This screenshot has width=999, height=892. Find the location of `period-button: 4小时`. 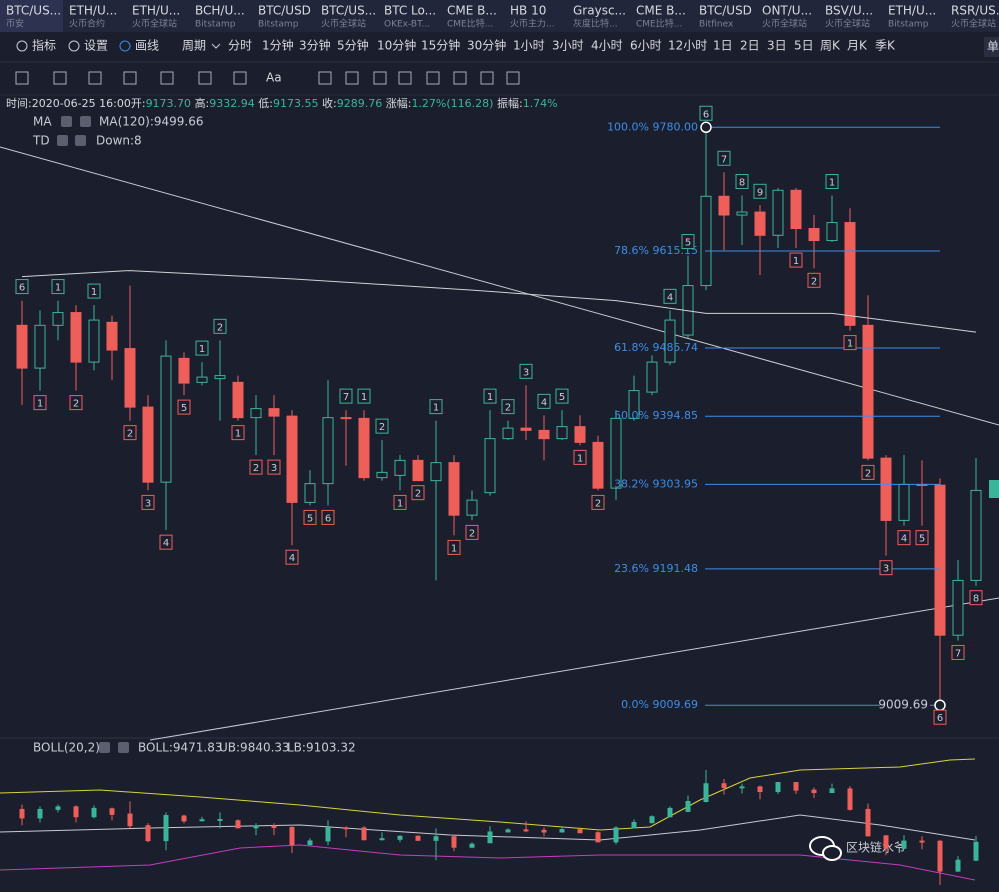

period-button: 4小时 is located at coordinates (607, 46).